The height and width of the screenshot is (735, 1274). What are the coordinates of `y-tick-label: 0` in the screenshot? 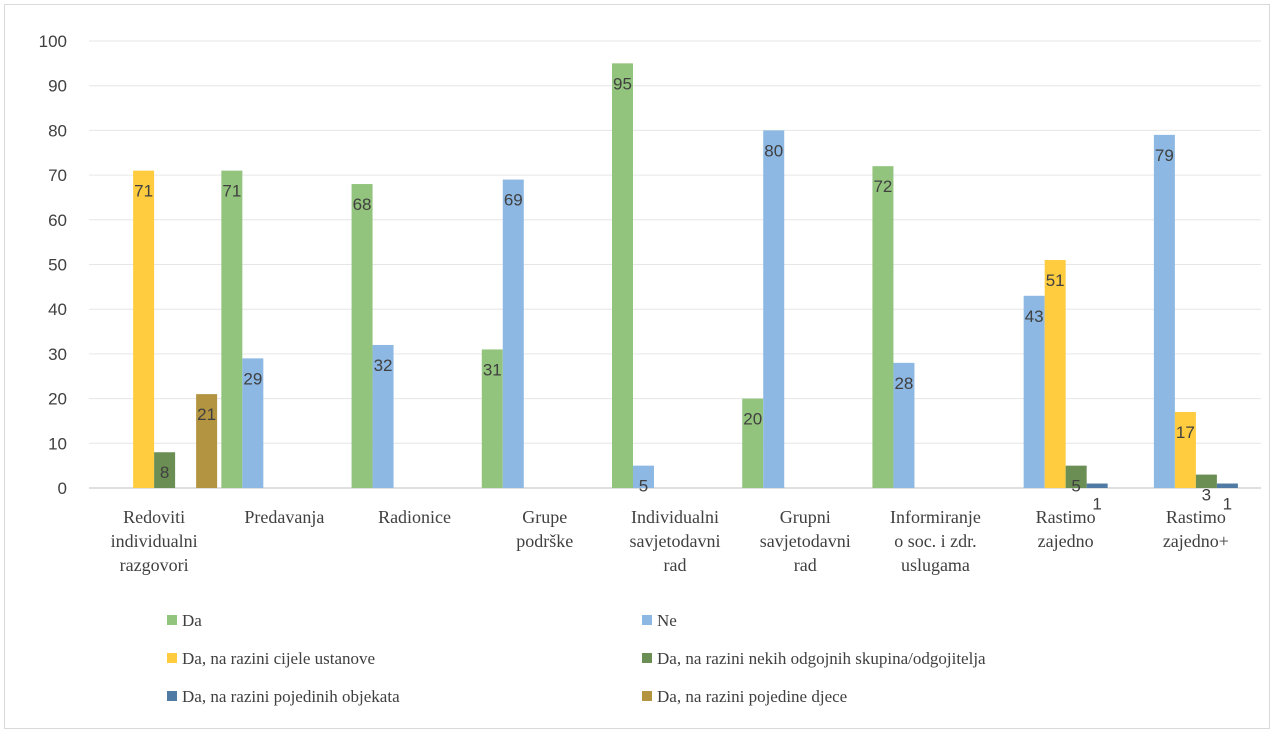 It's located at (62, 488).